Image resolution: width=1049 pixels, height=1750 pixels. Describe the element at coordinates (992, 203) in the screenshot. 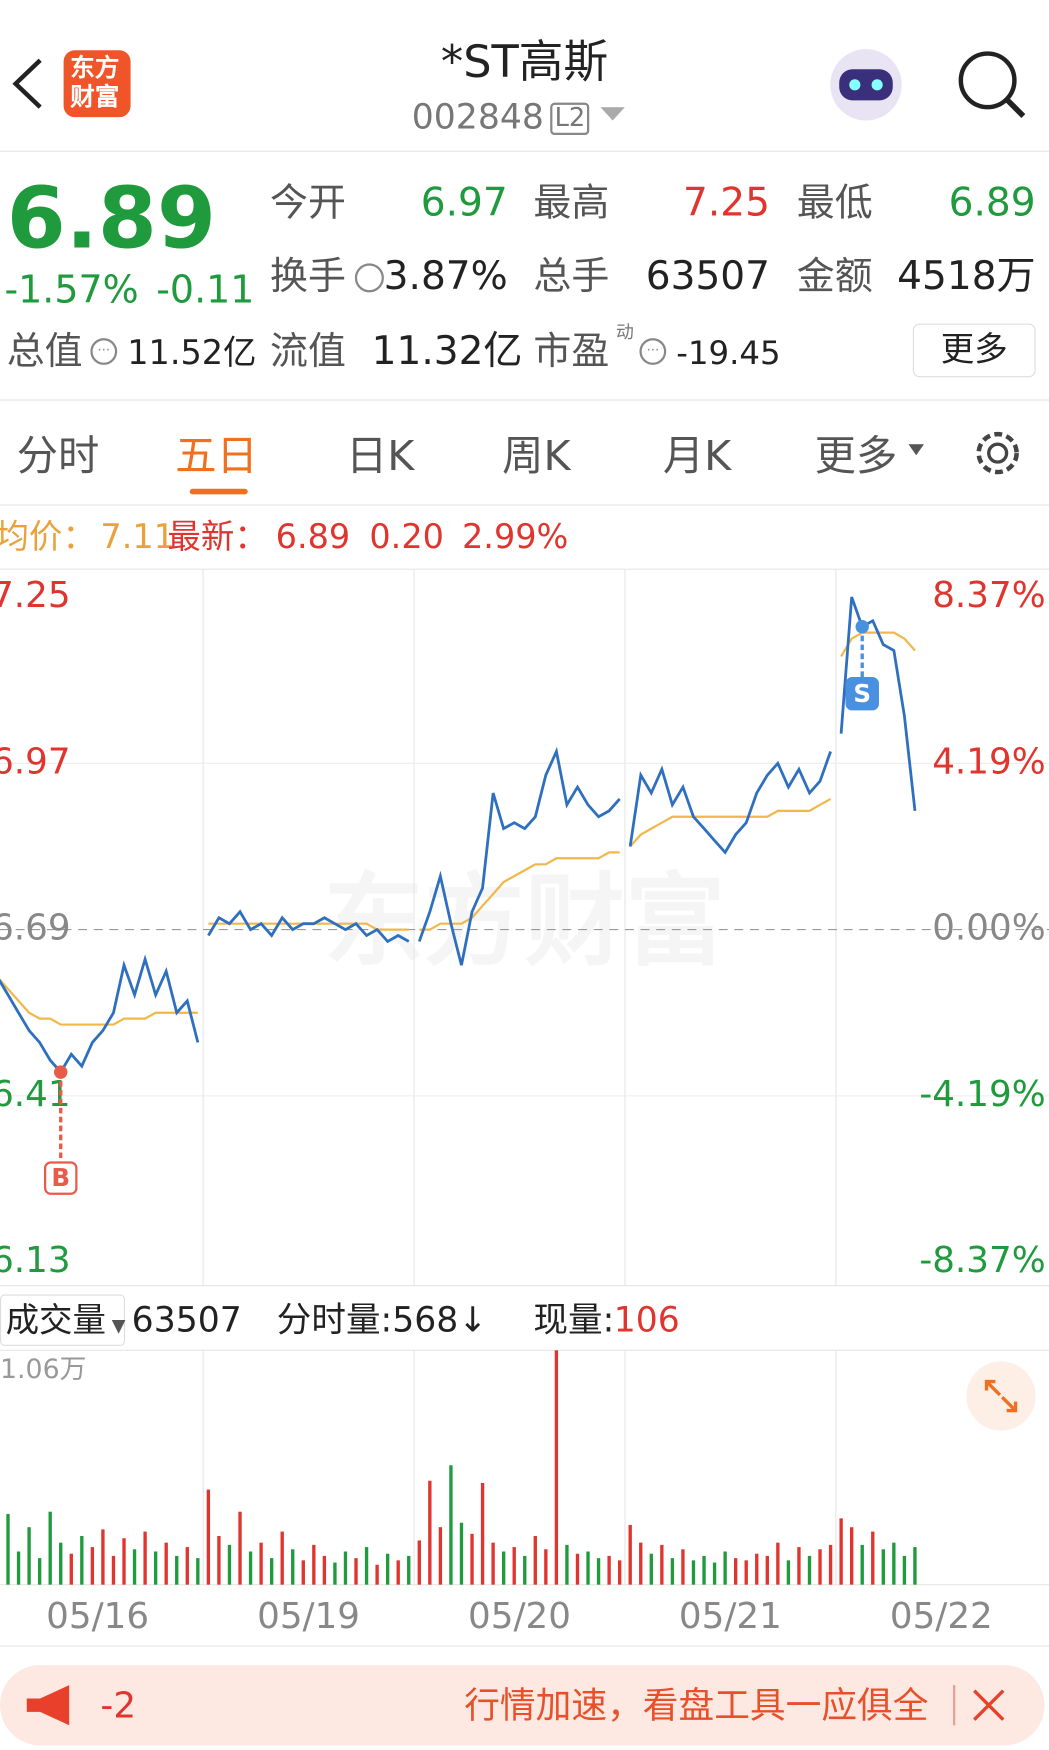

I see `stat-value: 6.89` at that location.